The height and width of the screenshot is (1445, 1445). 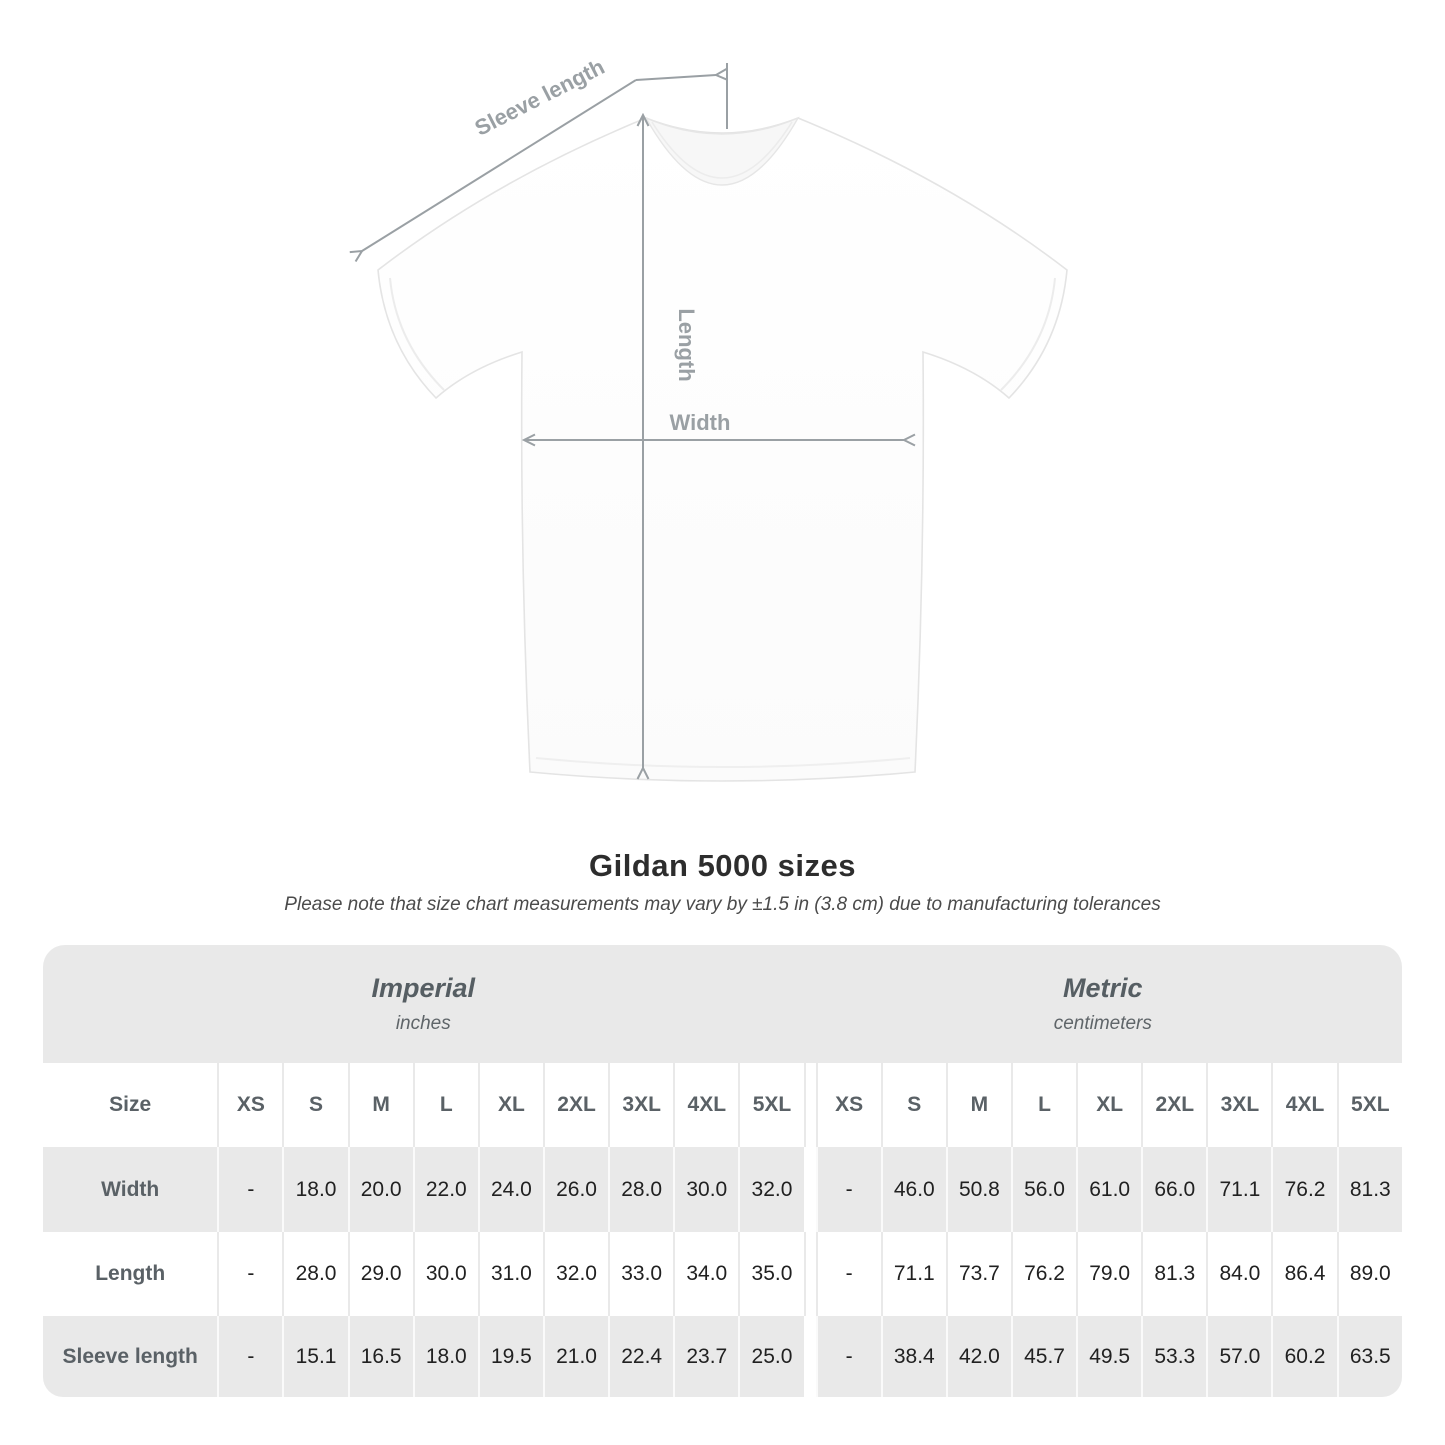 I want to click on metric-size-4xl: 4XL, so click(x=1304, y=1105).